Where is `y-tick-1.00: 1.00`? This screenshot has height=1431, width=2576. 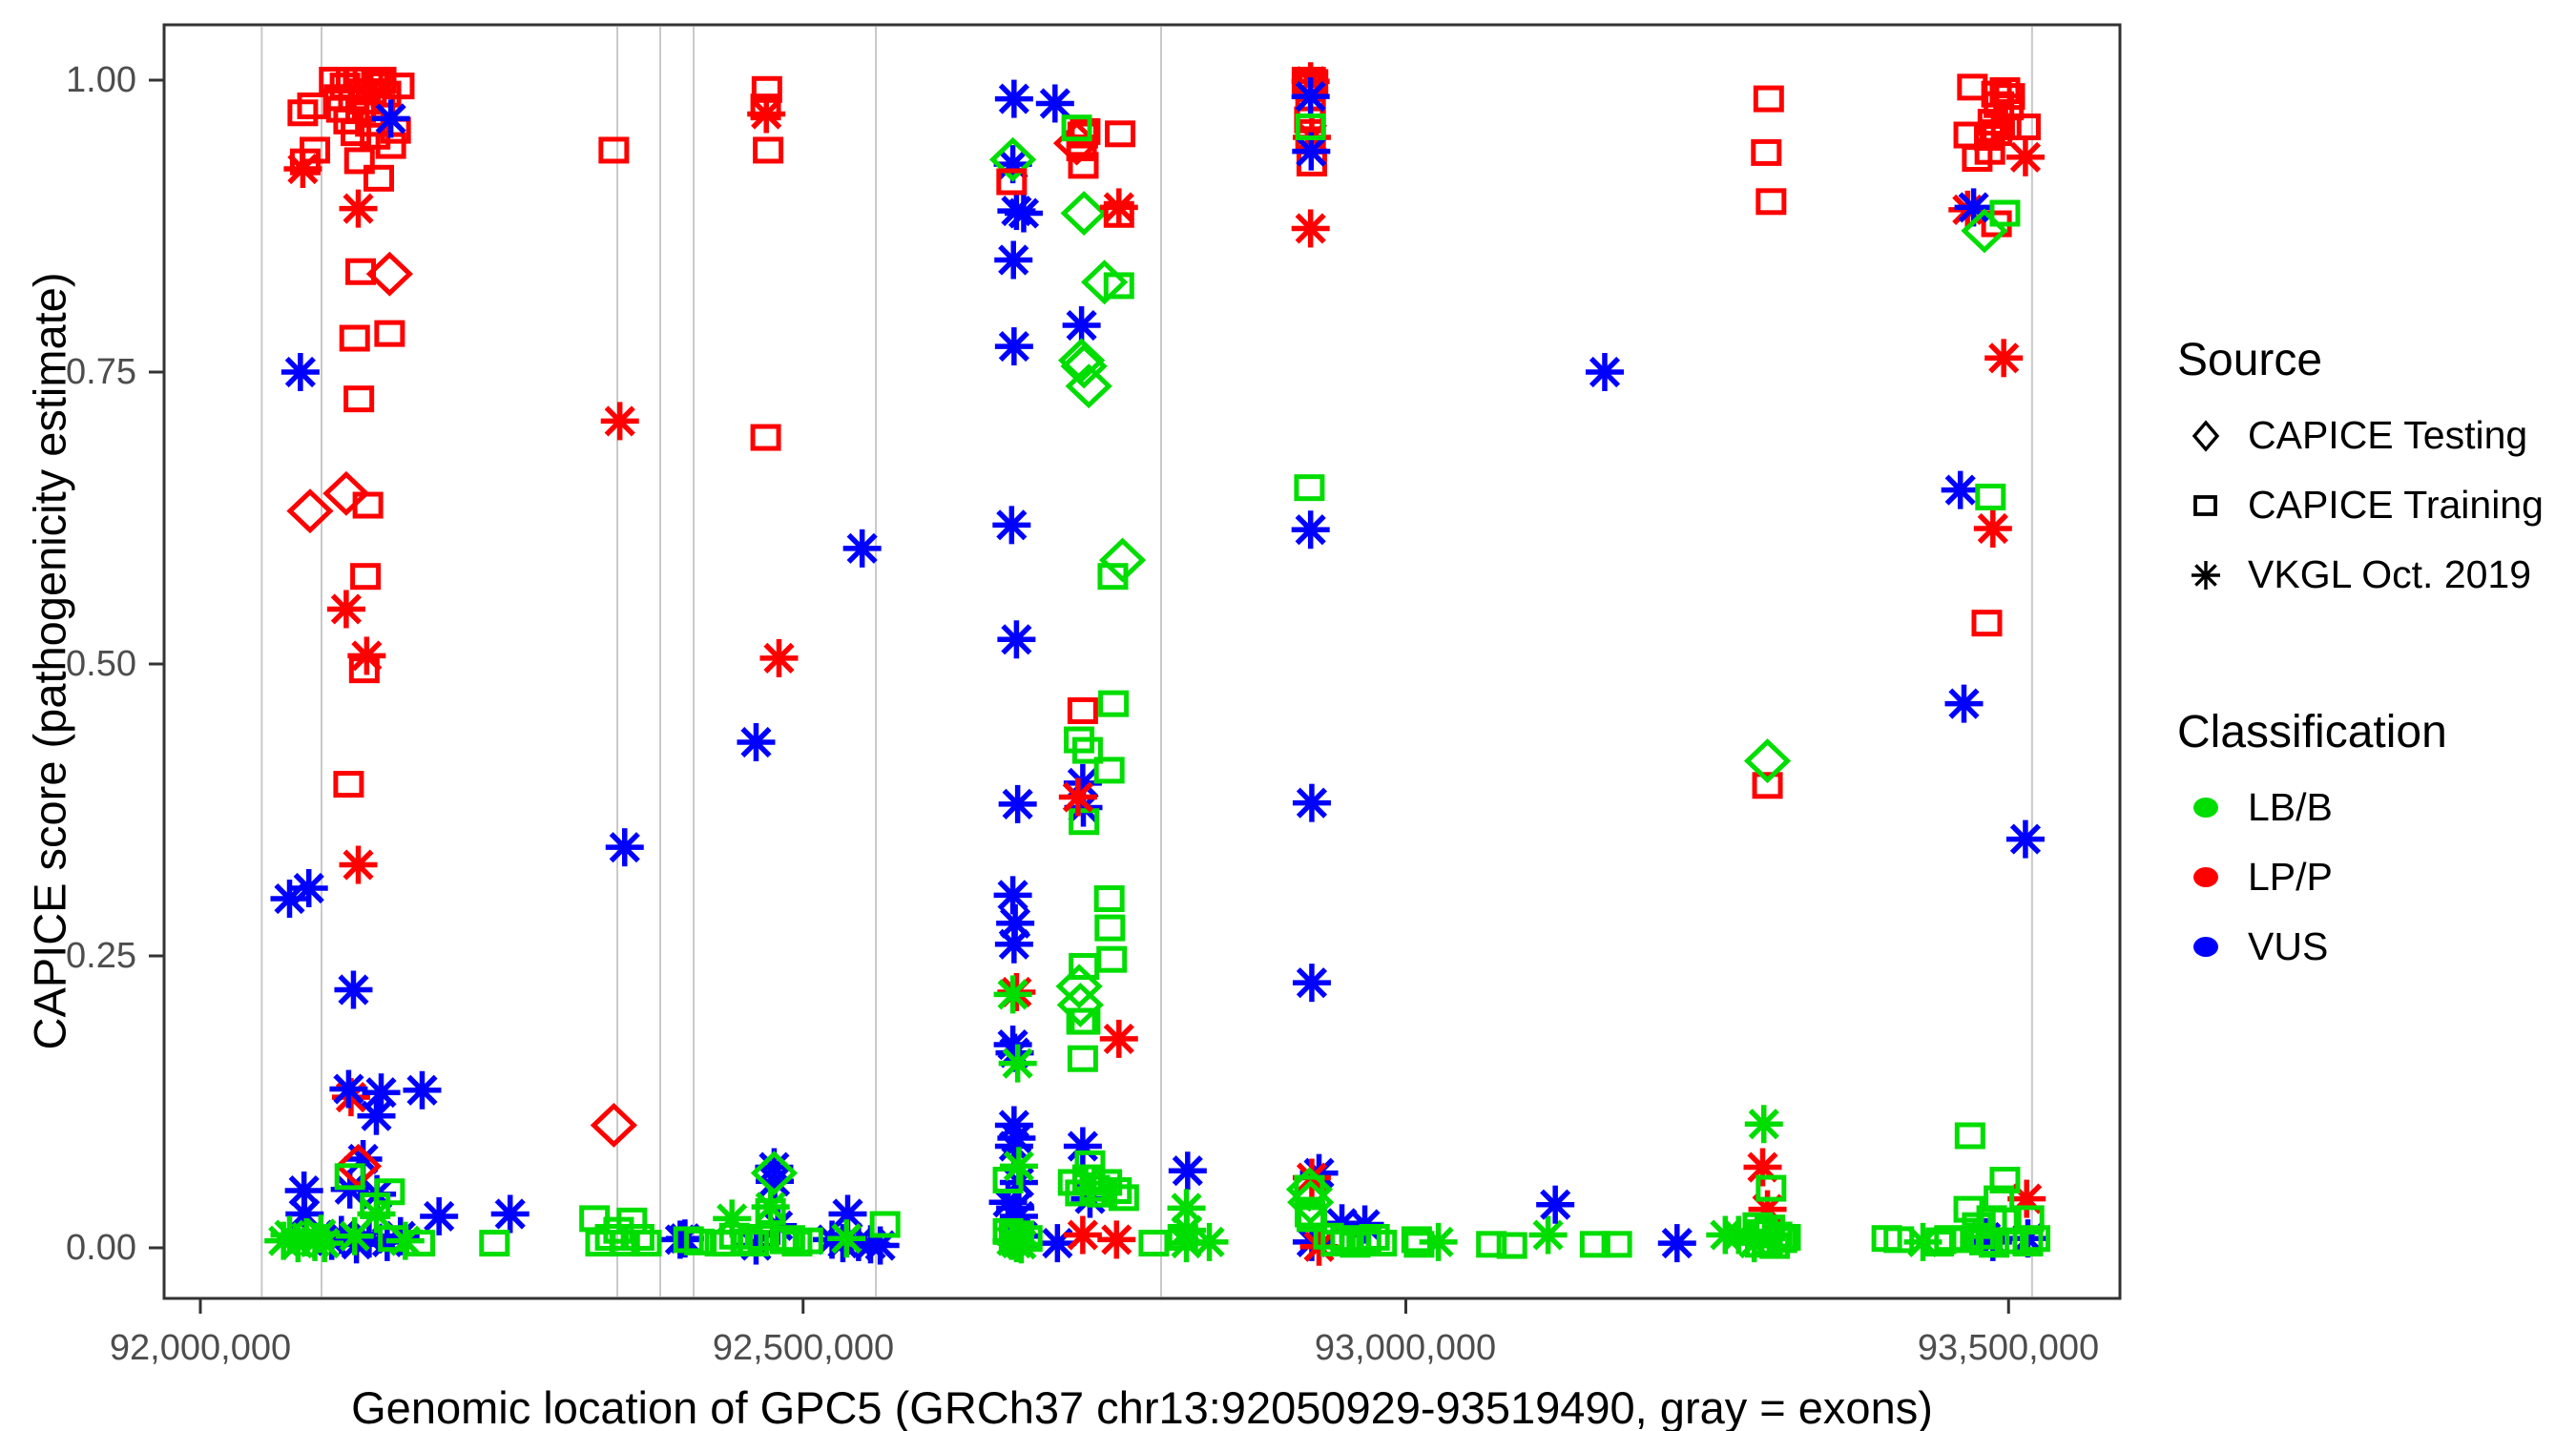
y-tick-1.00: 1.00 is located at coordinates (101, 80).